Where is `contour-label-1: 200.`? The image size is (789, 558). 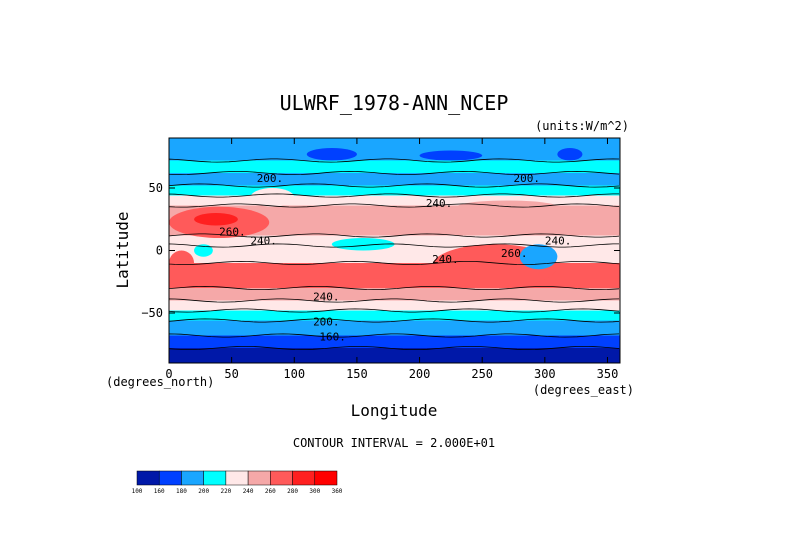 contour-label-1: 200. is located at coordinates (527, 178).